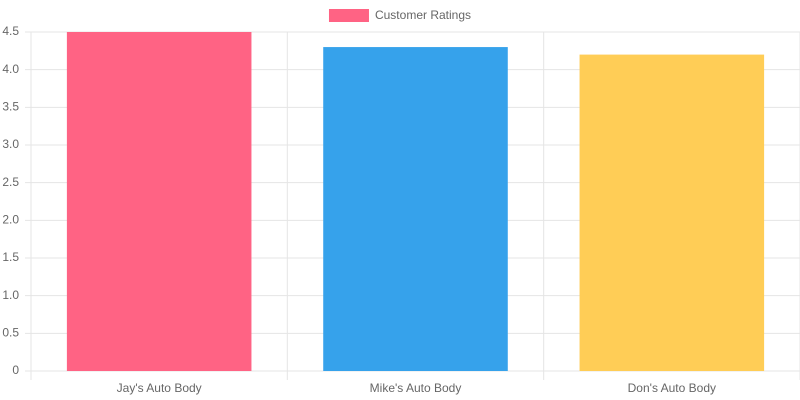 The width and height of the screenshot is (800, 400). Describe the element at coordinates (159, 388) in the screenshot. I see `x-tick-label: Jay's Auto Body` at that location.